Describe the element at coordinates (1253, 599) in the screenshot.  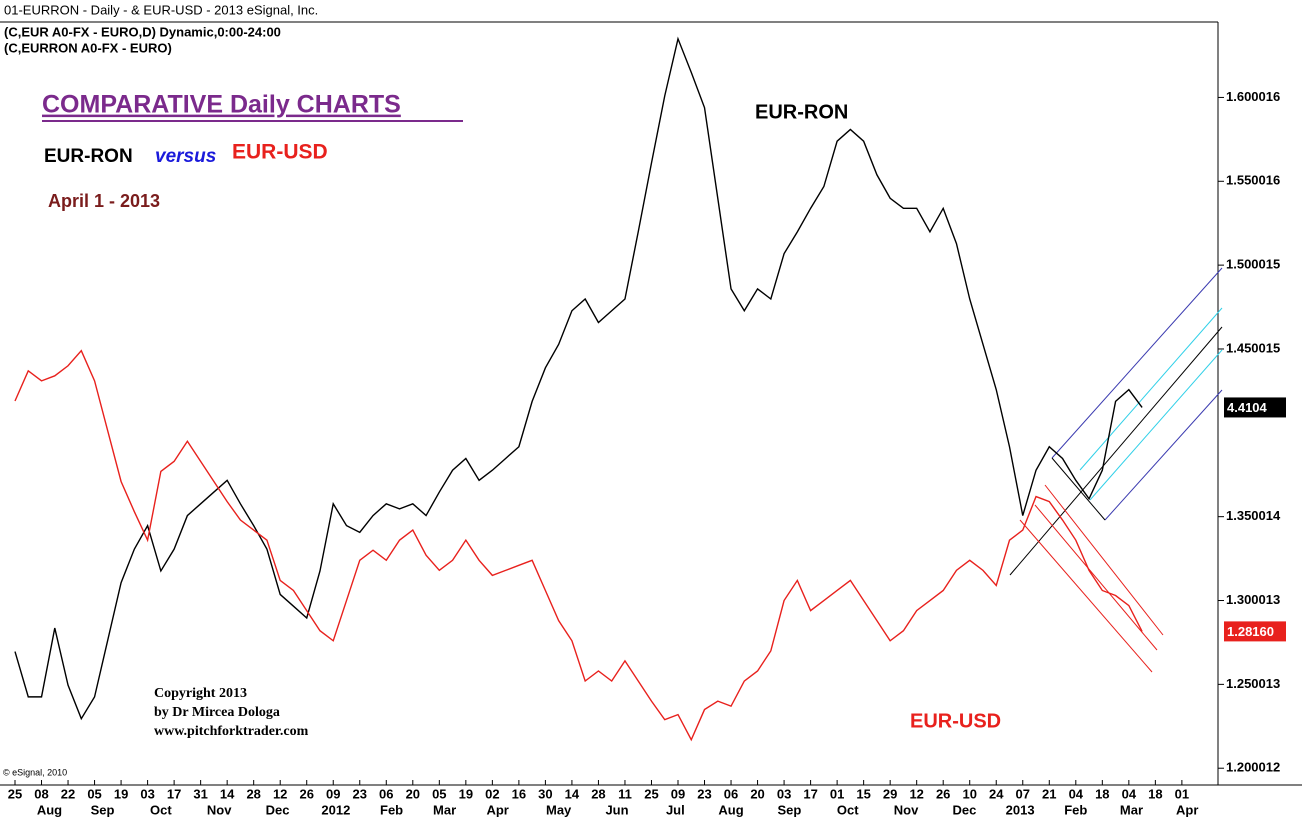
I see `y-tick-label: 1.300013` at that location.